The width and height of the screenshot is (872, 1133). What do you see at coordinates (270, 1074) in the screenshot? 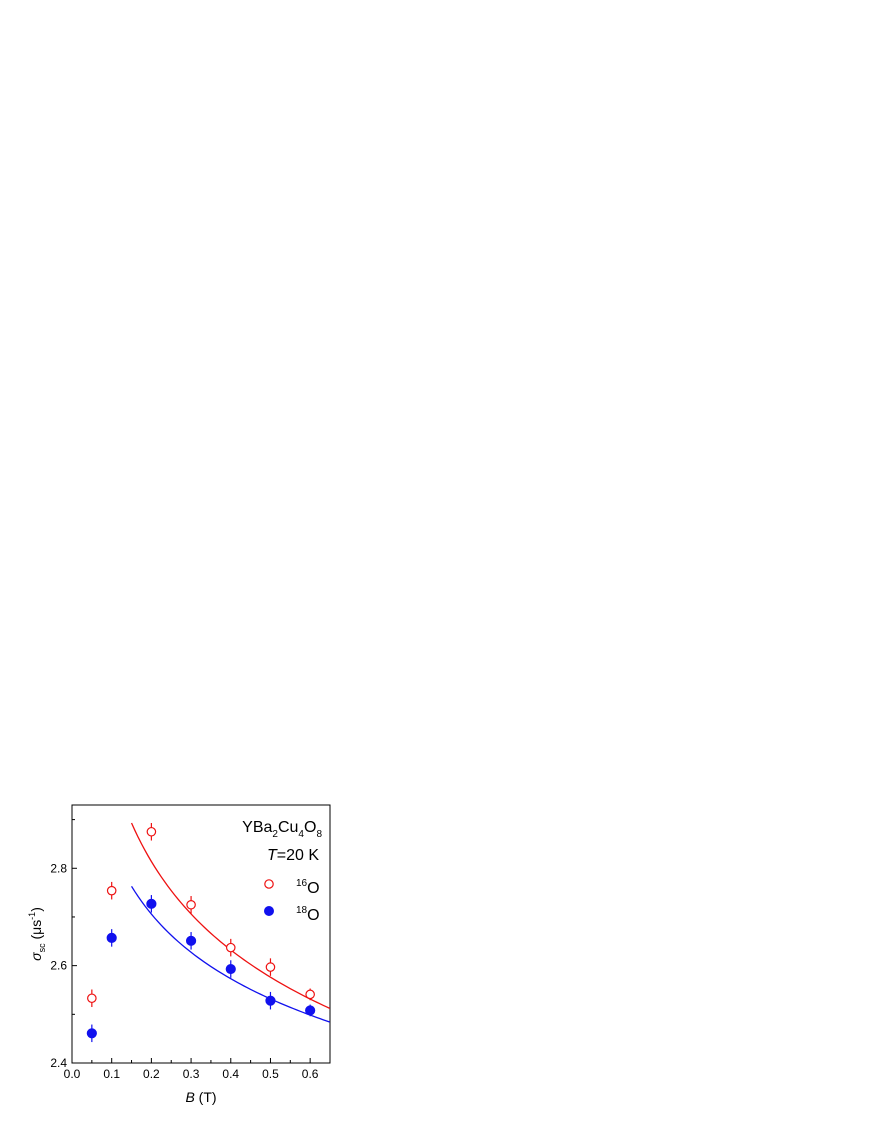
I see `x-tick-label: 0.5` at bounding box center [270, 1074].